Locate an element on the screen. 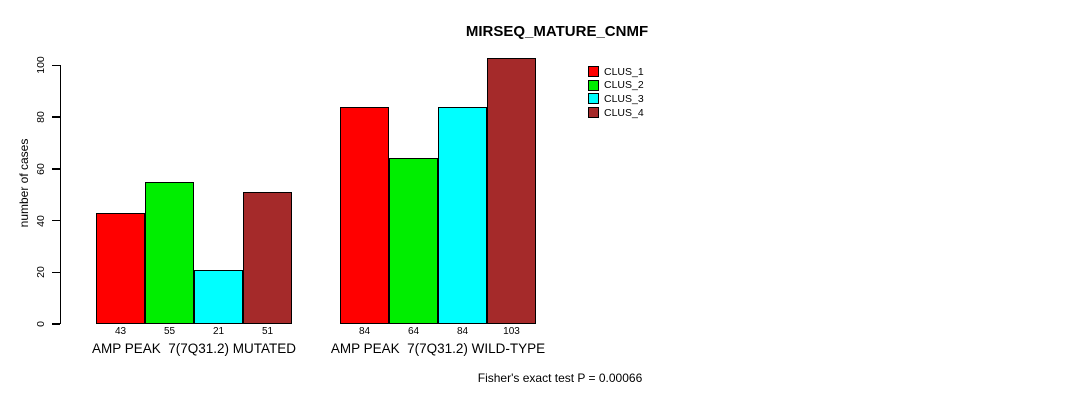 Image resolution: width=1090 pixels, height=400 pixels. bar-value-label: 64 is located at coordinates (413, 331).